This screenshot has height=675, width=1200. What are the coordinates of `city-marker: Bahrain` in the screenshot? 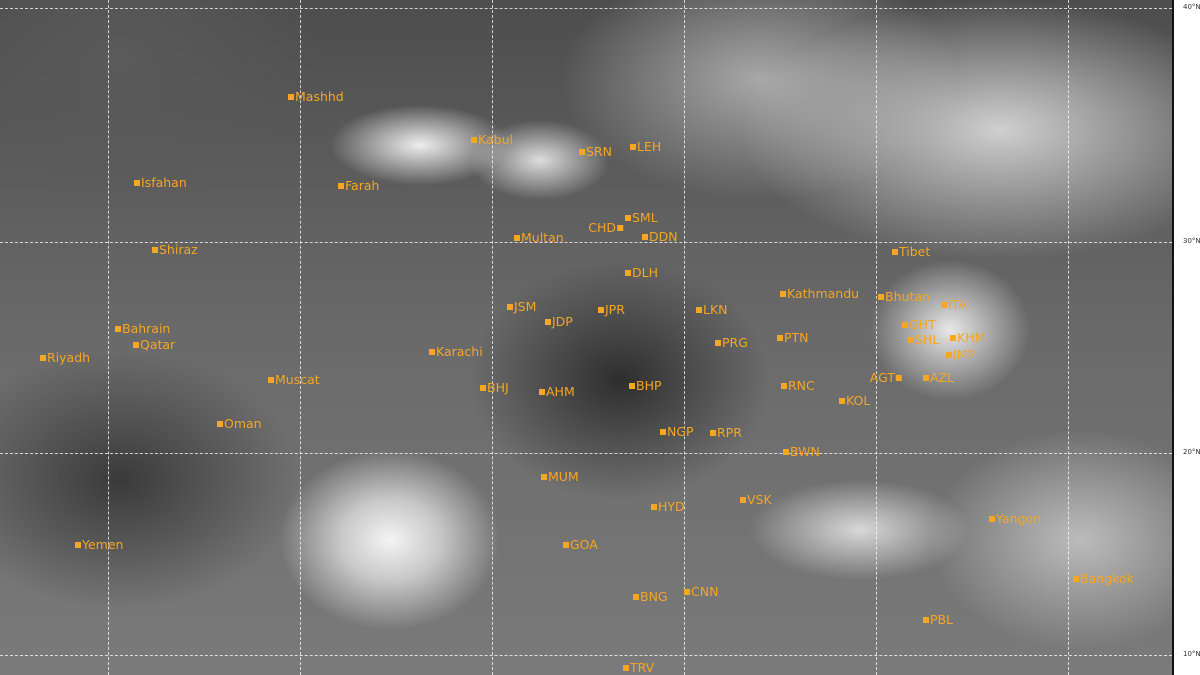 It's located at (142, 329).